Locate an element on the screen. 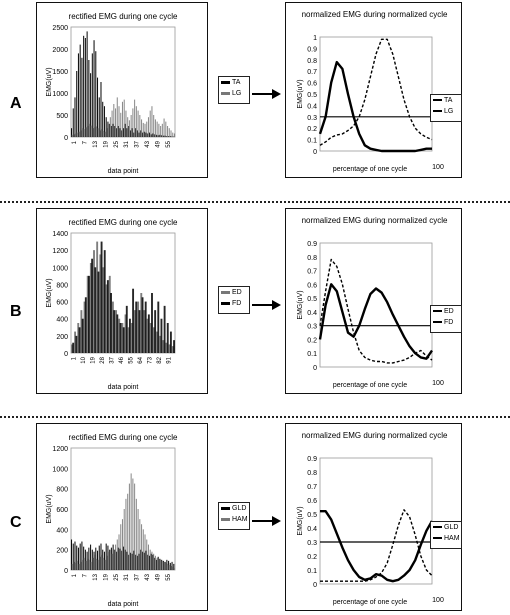 The height and width of the screenshot is (615, 510). x-tick-label: 37 is located at coordinates (138, 143).